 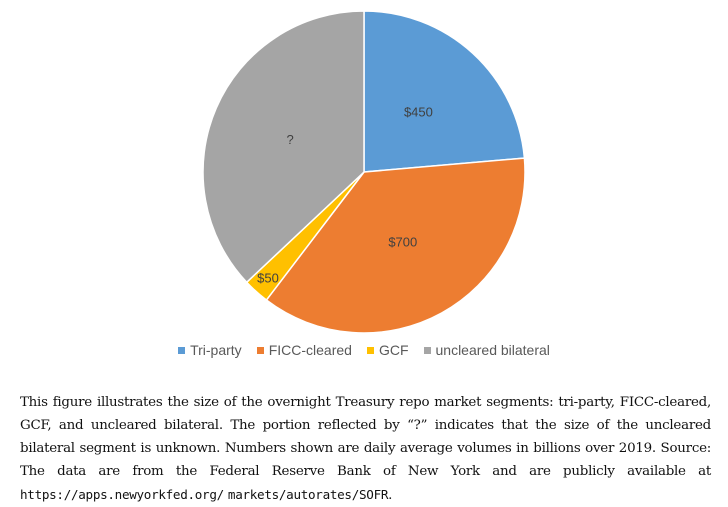 I want to click on legend-label: FICC-cleared, so click(x=310, y=350).